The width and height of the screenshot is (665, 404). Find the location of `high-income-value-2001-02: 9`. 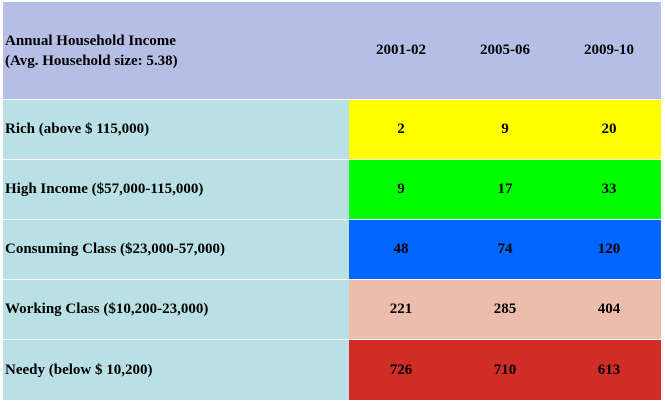

high-income-value-2001-02: 9 is located at coordinates (401, 189).